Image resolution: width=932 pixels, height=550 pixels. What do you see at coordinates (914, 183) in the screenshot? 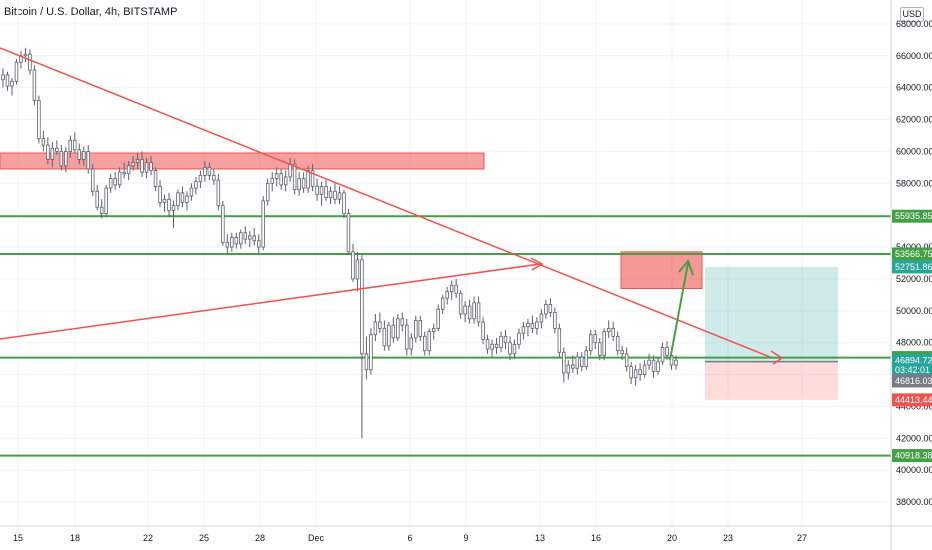
I see `price-tick-label: 58000.00` at bounding box center [914, 183].